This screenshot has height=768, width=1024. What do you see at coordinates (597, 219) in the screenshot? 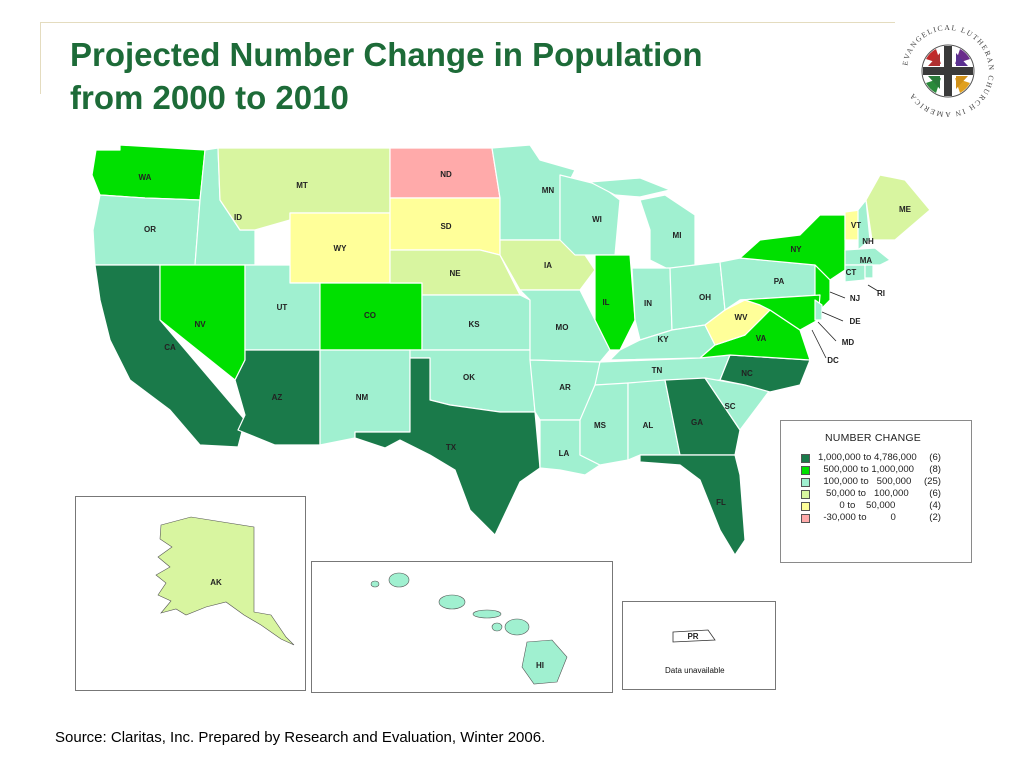
I see `label-WI: WI` at bounding box center [597, 219].